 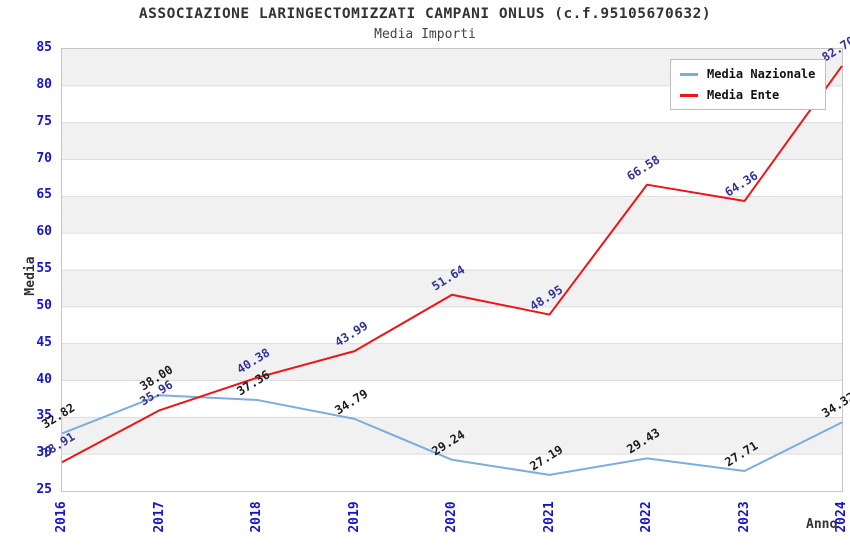 I want to click on x-tick-label: 2016, so click(x=61, y=517).